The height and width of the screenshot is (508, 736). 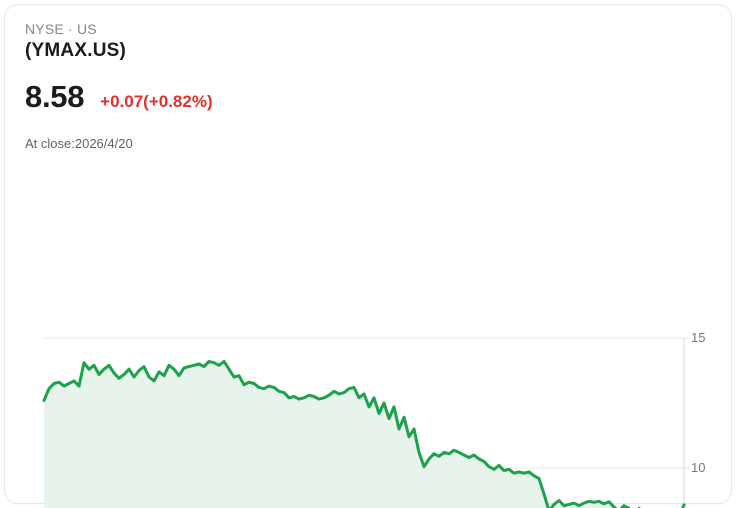 I want to click on quote-header: NYSE · US (YMAX.US), so click(x=75, y=41).